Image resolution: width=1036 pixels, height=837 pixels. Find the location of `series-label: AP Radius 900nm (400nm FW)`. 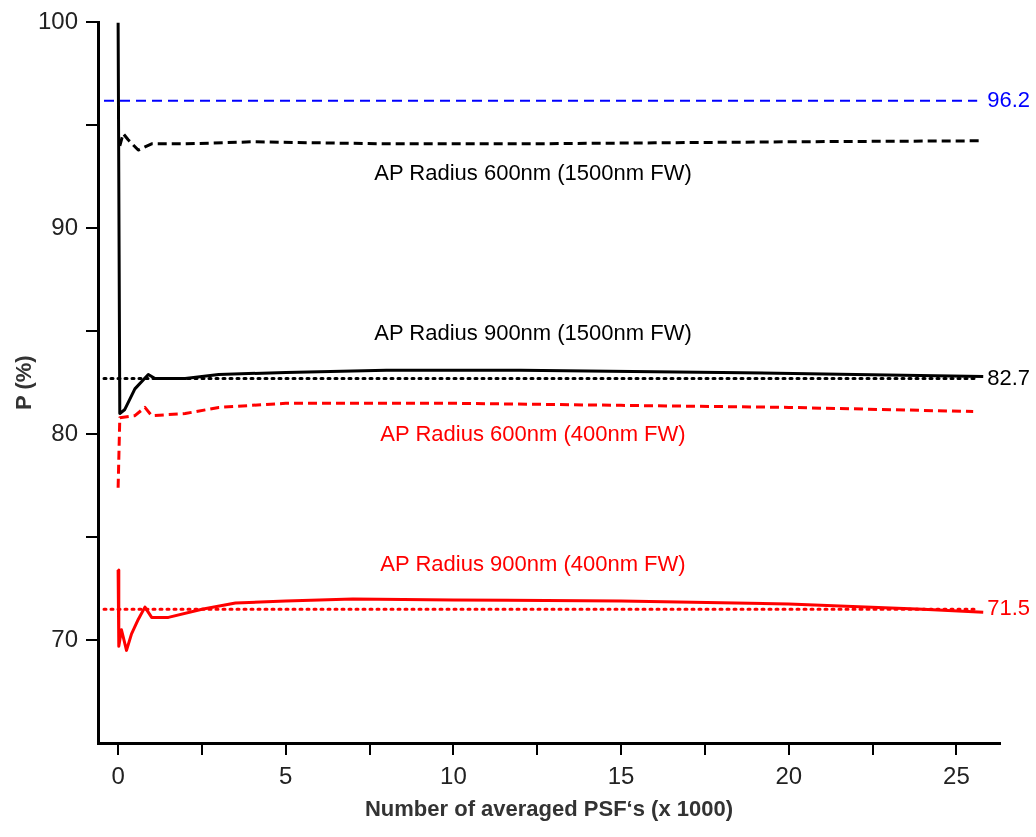

series-label: AP Radius 900nm (400nm FW) is located at coordinates (533, 563).